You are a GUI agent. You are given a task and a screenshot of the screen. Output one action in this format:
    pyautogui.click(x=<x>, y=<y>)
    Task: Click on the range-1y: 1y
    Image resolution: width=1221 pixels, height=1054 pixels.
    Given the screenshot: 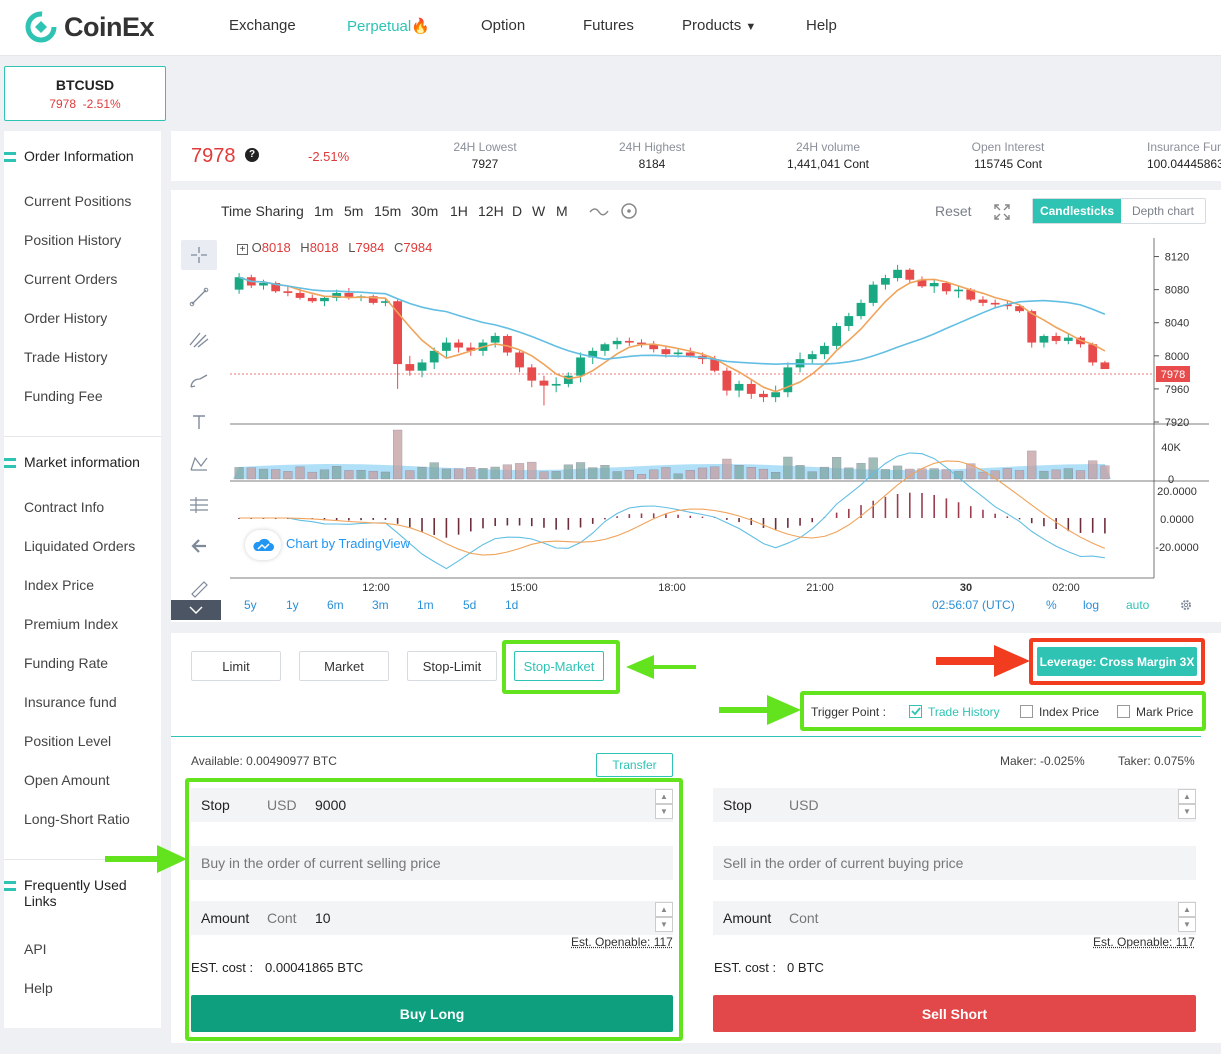 What is the action you would take?
    pyautogui.click(x=292, y=605)
    